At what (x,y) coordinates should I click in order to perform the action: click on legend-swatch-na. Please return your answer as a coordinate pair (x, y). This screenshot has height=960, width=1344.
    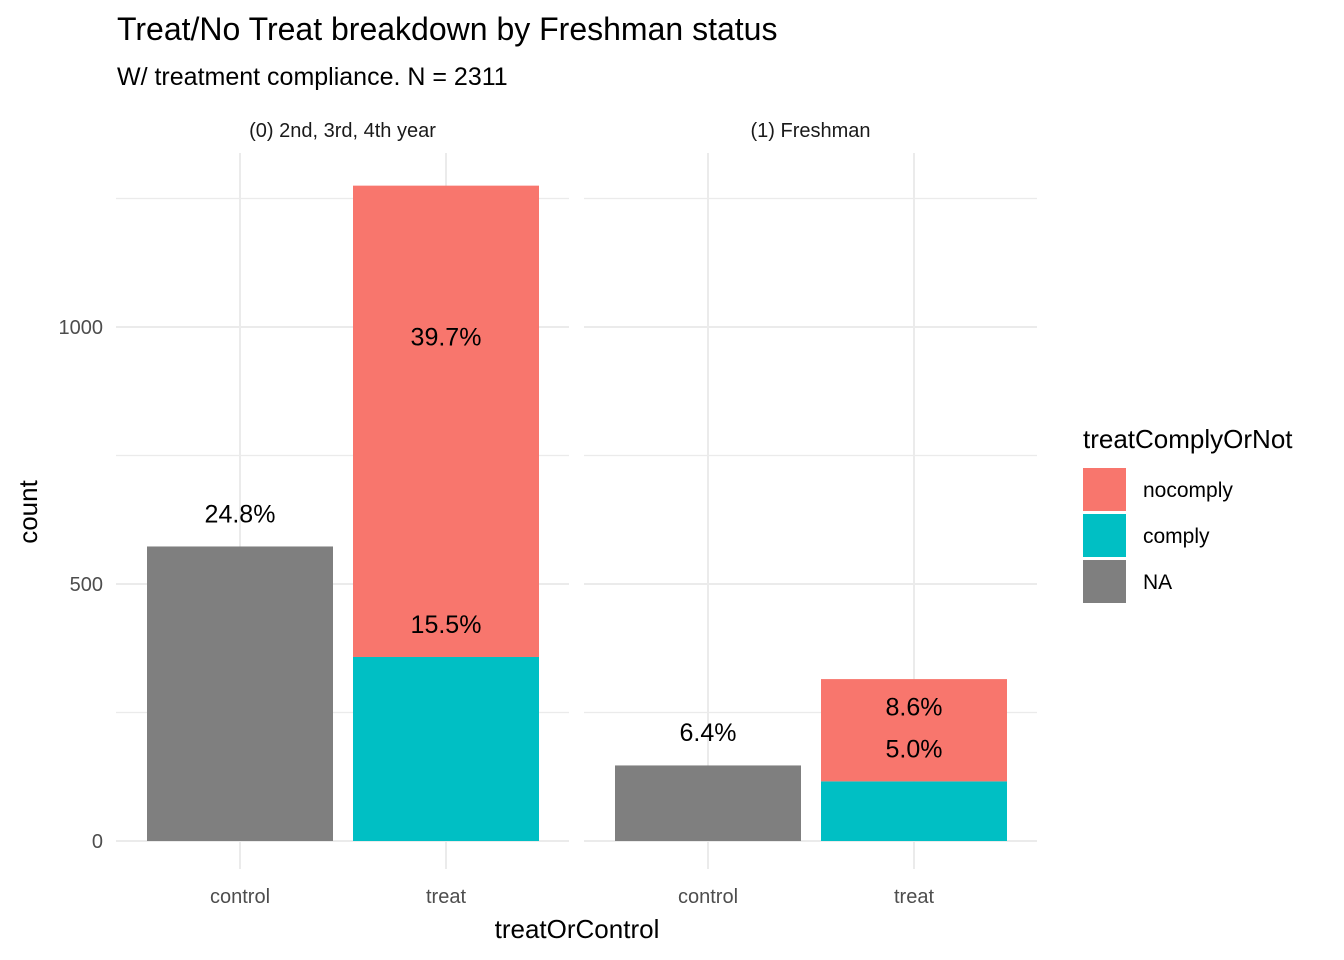
    Looking at the image, I should click on (1104, 581).